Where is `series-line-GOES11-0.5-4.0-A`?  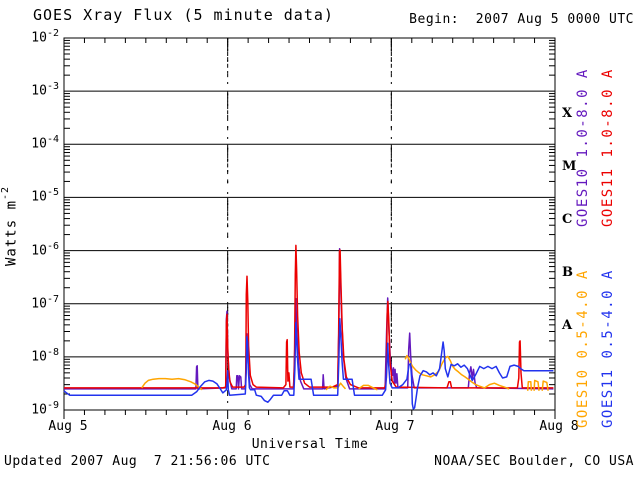 series-line-GOES11-0.5-4.0-A is located at coordinates (308, 364).